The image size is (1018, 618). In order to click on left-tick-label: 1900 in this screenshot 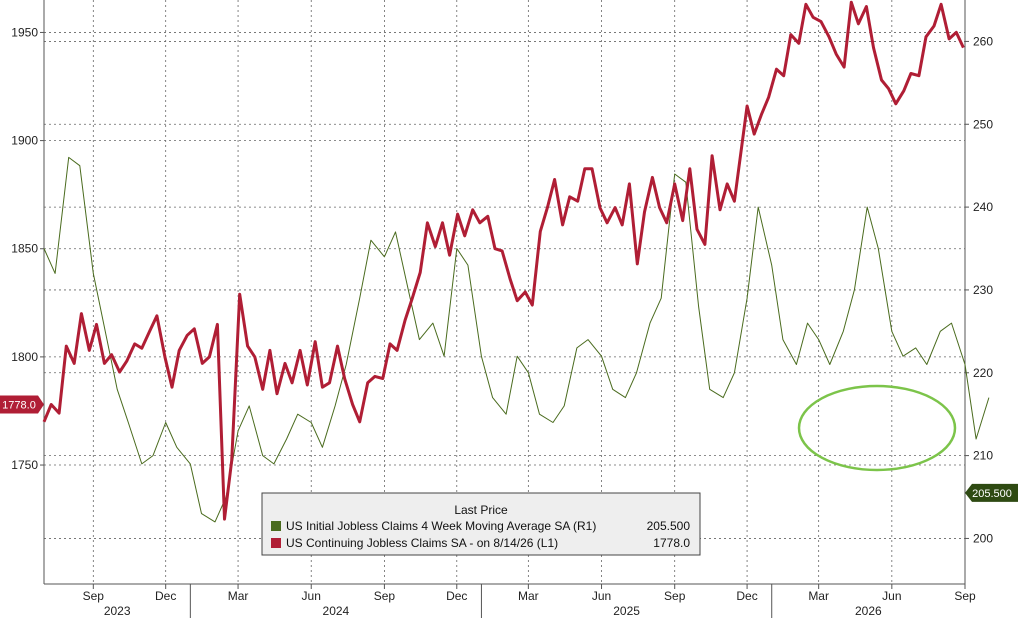, I will do `click(24, 141)`.